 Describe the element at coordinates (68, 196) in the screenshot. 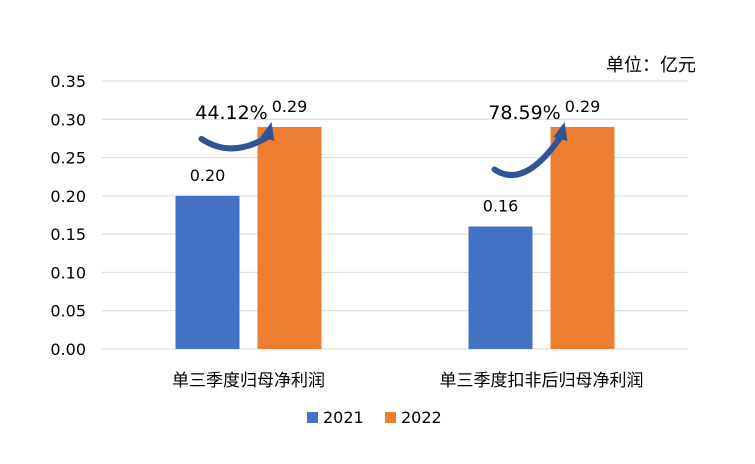

I see `y-tick-label: 0.20` at that location.